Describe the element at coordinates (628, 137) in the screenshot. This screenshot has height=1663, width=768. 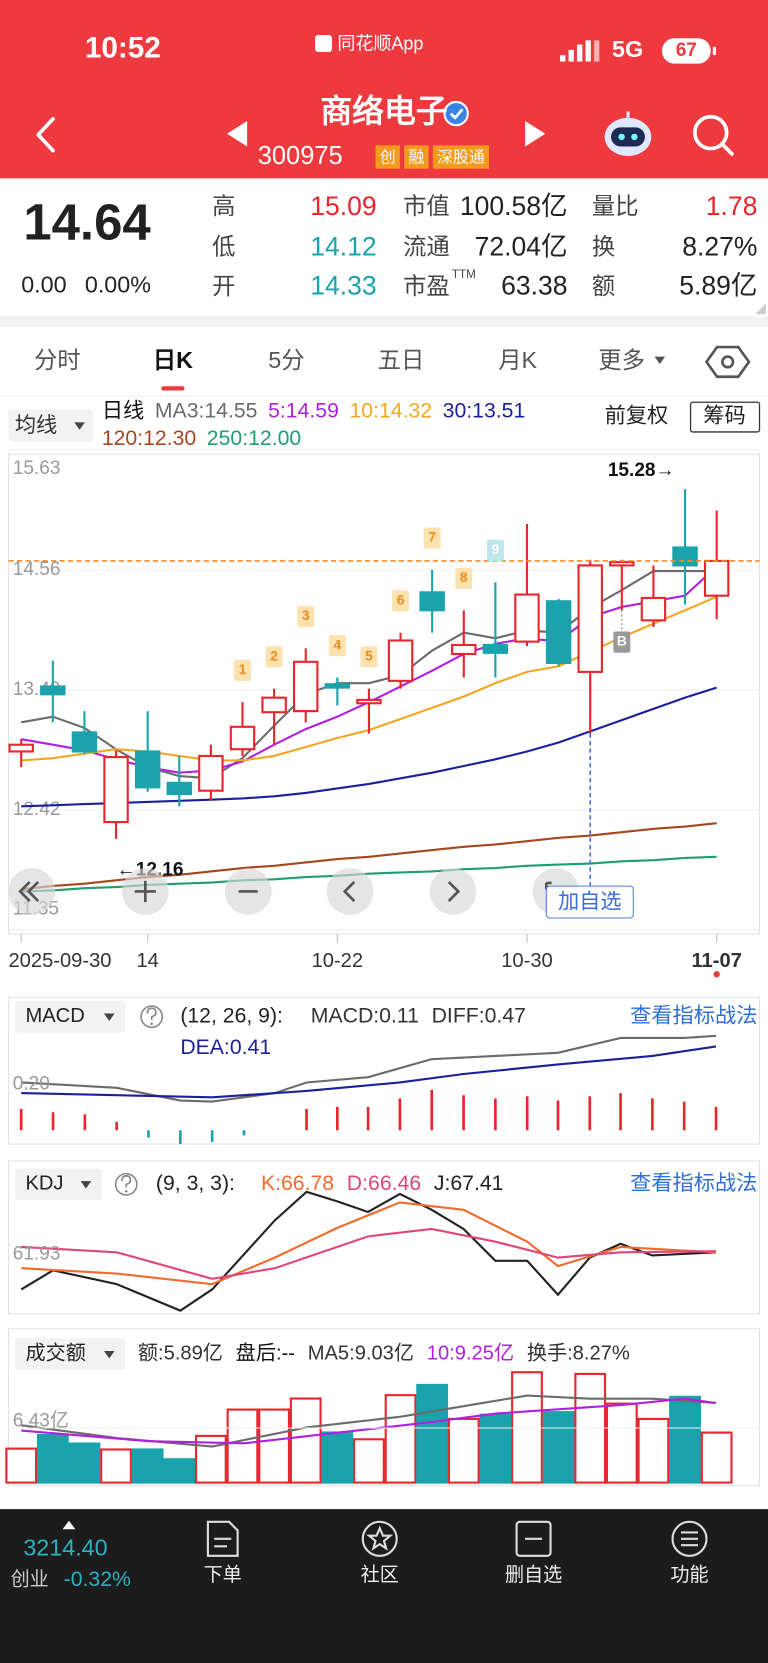
I see `robot-face` at that location.